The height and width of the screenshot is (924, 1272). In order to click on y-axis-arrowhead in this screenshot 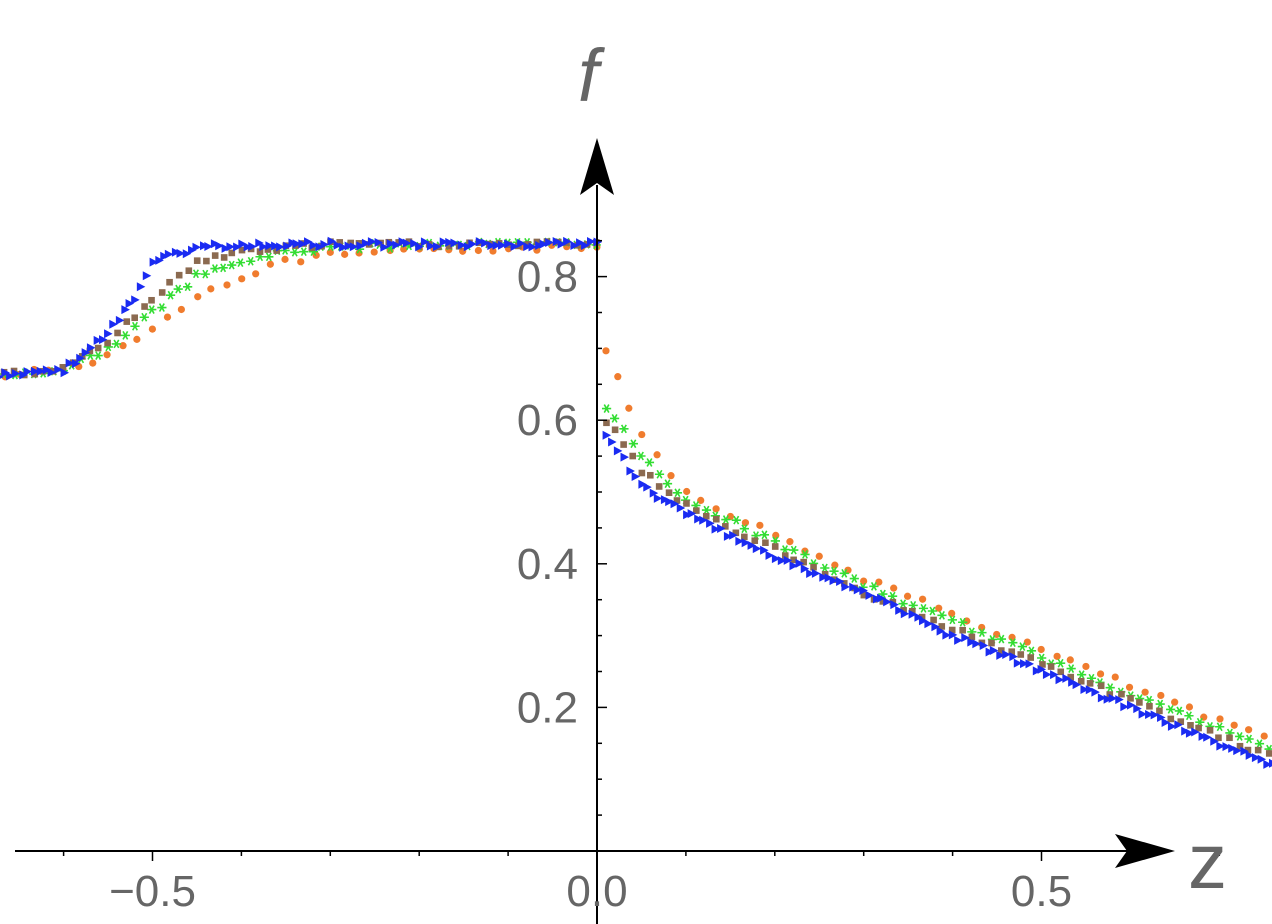, I will do `click(597, 166)`.